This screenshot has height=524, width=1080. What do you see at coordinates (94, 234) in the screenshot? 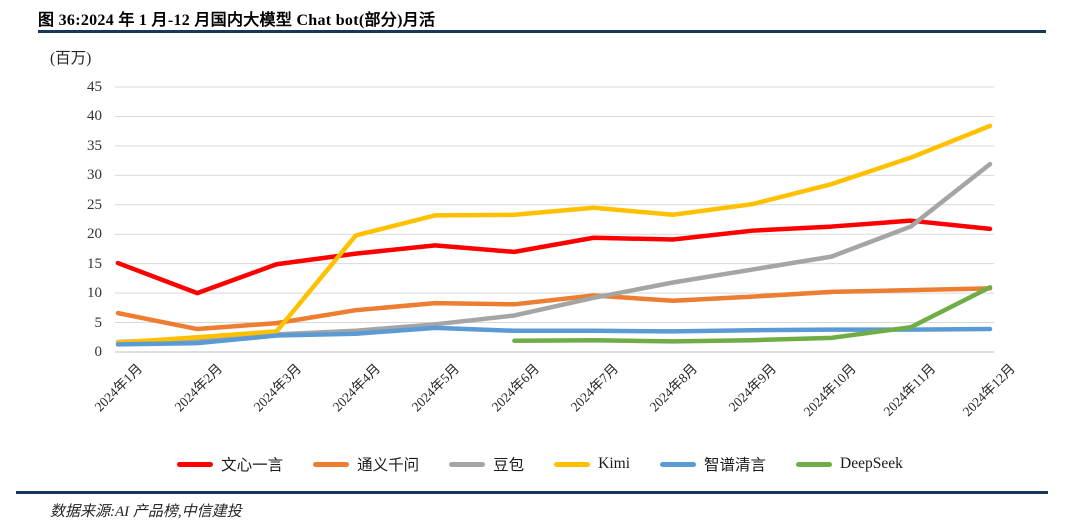
I see `y-tick-label: 20` at bounding box center [94, 234].